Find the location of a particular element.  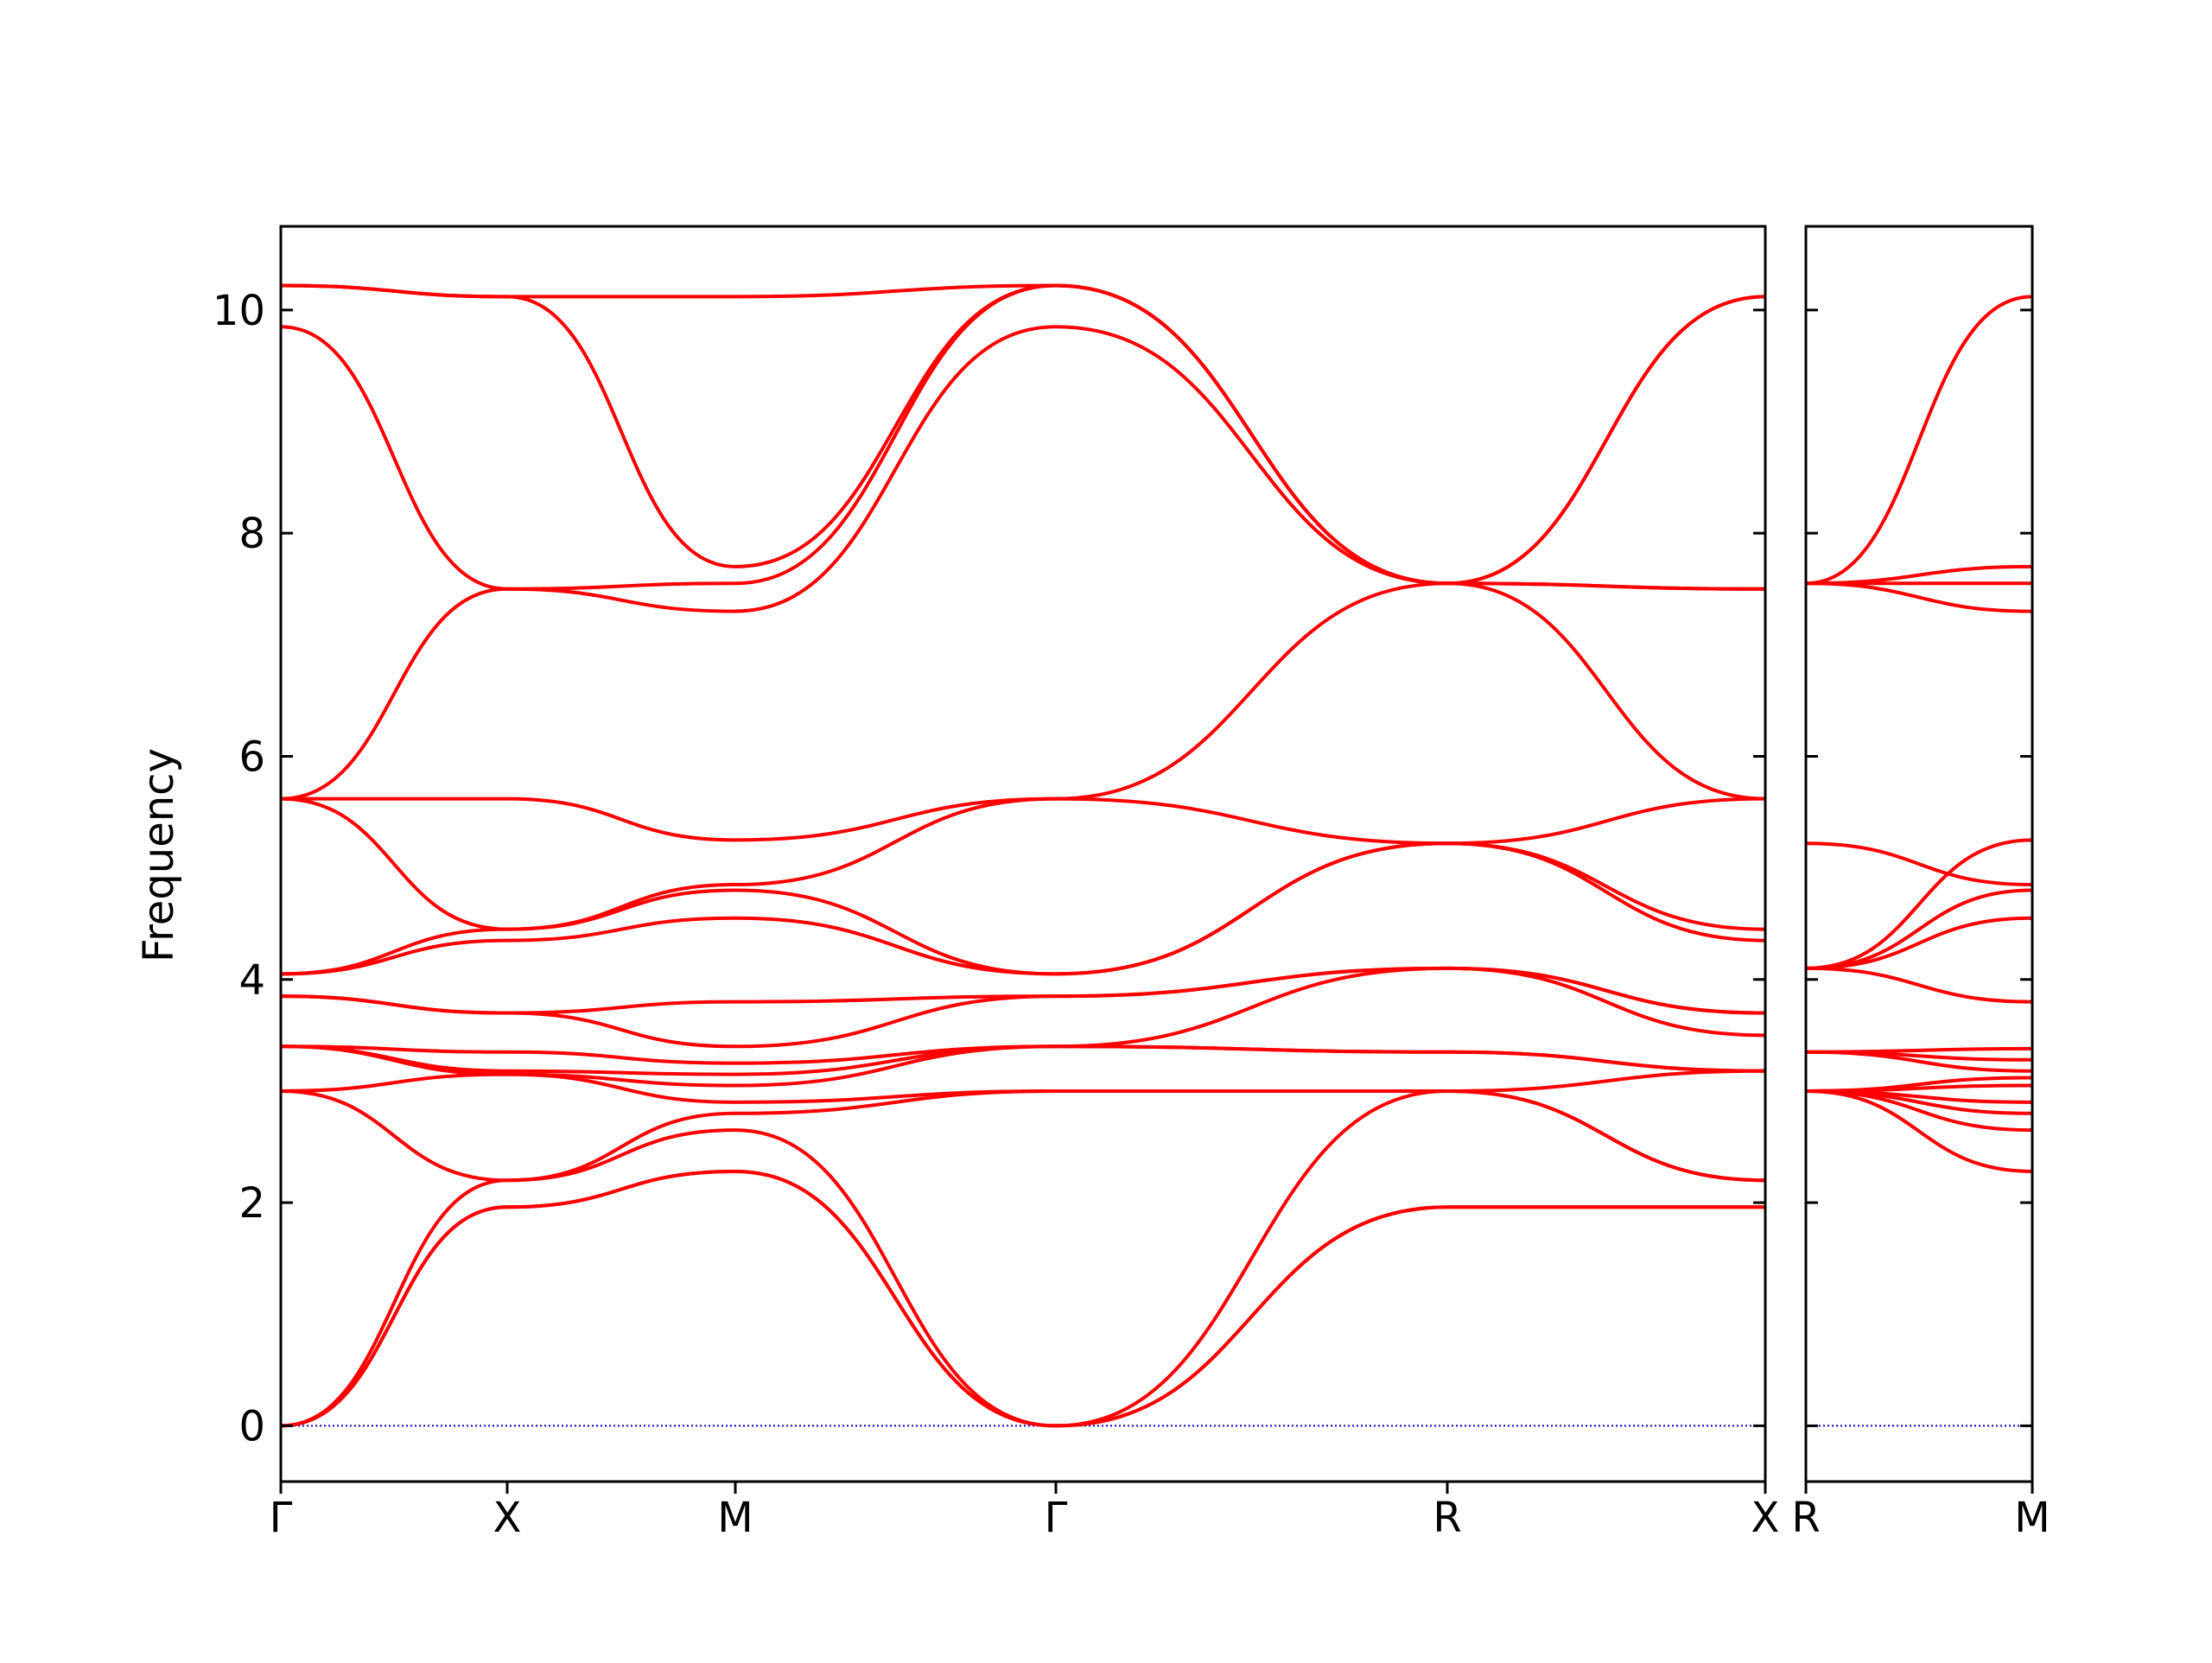

plot-frame-right is located at coordinates (1919, 854).